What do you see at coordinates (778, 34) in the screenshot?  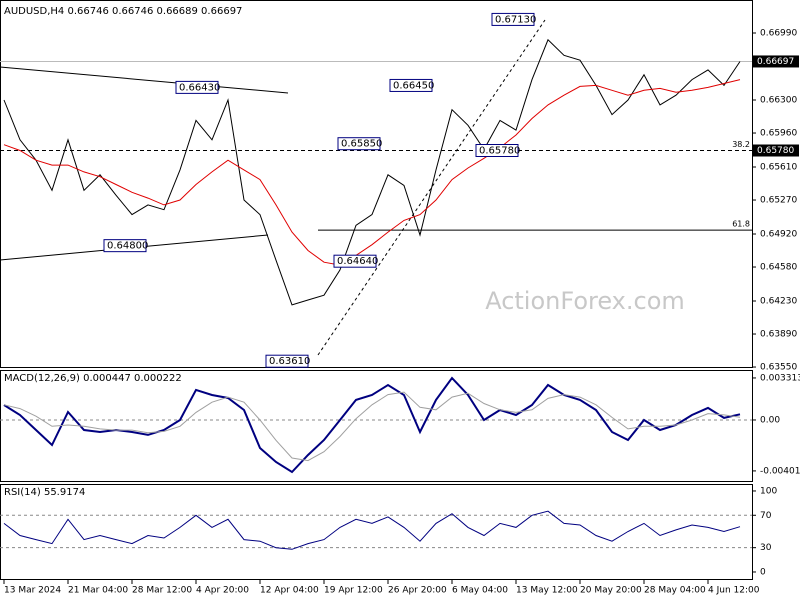 I see `y-tick-label: 0.66990` at bounding box center [778, 34].